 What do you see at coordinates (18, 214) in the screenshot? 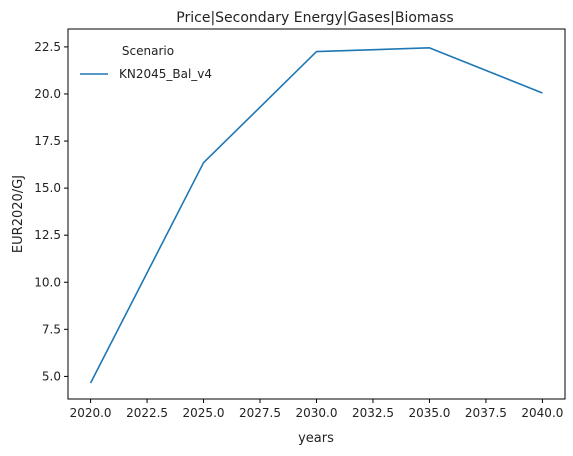
I see `y-axis-label: EUR2020/GJ` at bounding box center [18, 214].